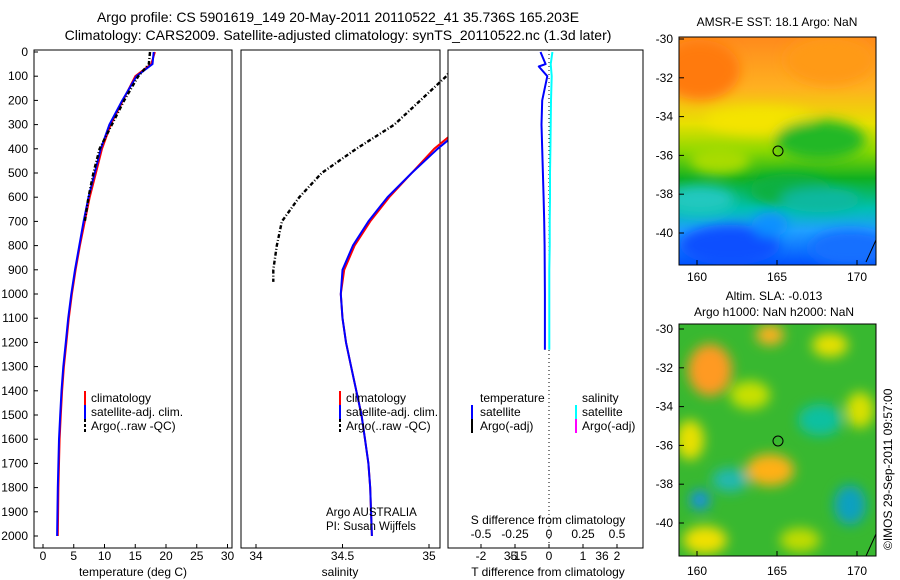  Describe the element at coordinates (133, 572) in the screenshot. I see `temperature-x-label: temperature (deg C)` at that location.